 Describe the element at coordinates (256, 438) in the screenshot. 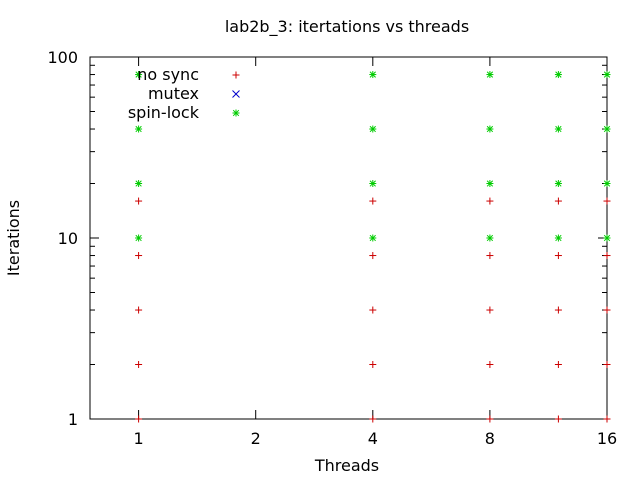

I see `x-tick-label: 2` at that location.